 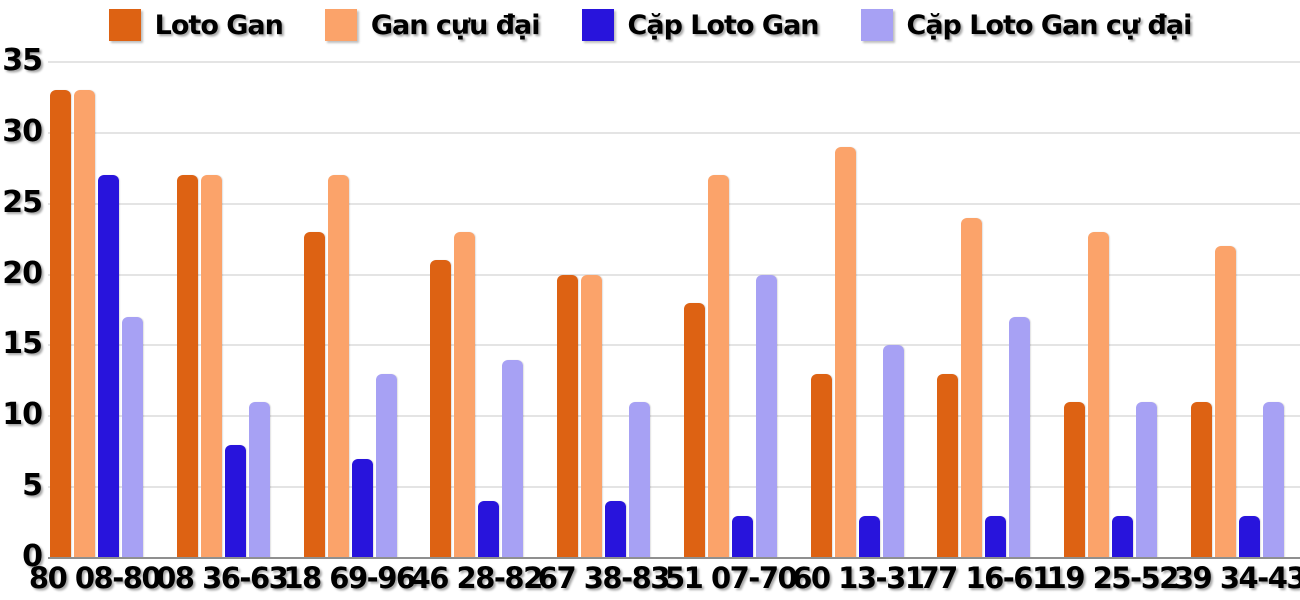 What do you see at coordinates (477, 578) in the screenshot?
I see `x-axis-label-4: 46 28-82` at bounding box center [477, 578].